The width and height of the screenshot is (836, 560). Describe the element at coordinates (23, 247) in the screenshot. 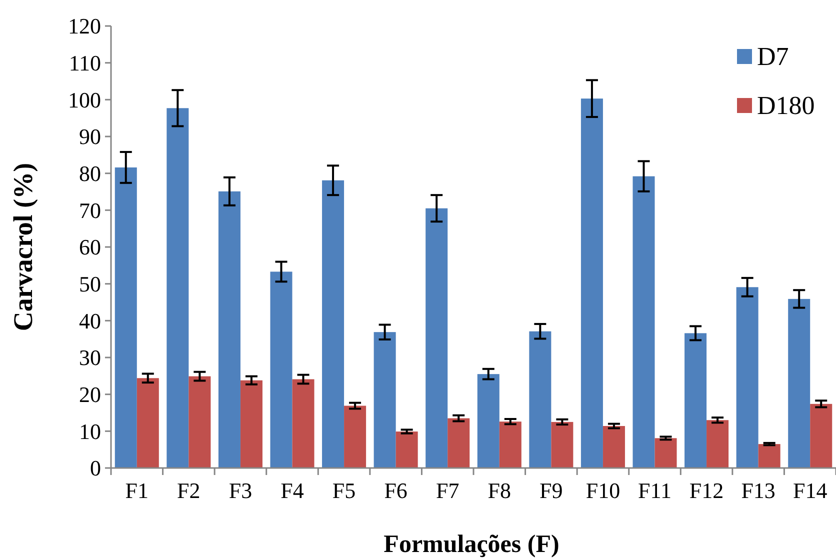

I see `y-axis-title: Carvacrol (%)` at that location.